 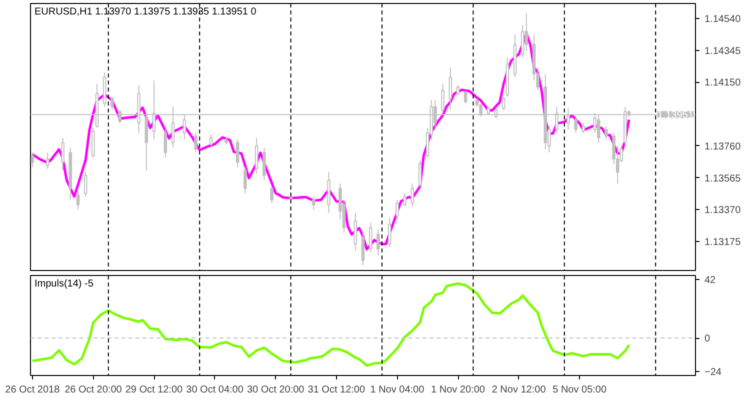 I want to click on y-tick-label: 1.13370, so click(x=723, y=210).